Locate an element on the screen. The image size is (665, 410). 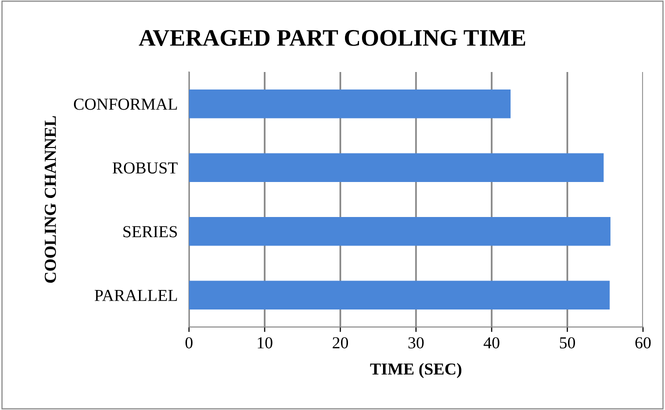
y-tick-label: PARALLEL is located at coordinates (135, 295).